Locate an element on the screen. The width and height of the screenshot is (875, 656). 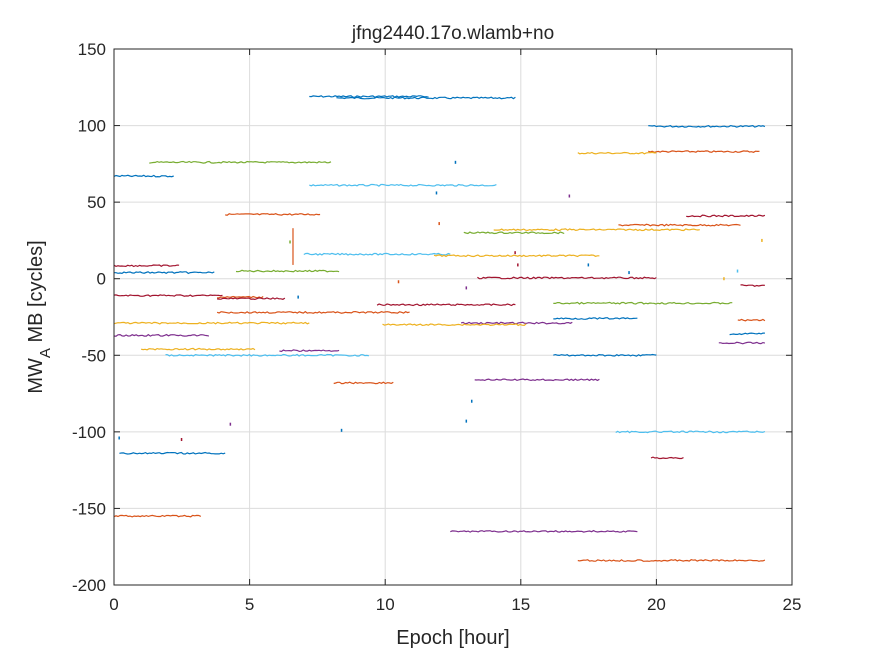
x-tick-label: 25 is located at coordinates (792, 604).